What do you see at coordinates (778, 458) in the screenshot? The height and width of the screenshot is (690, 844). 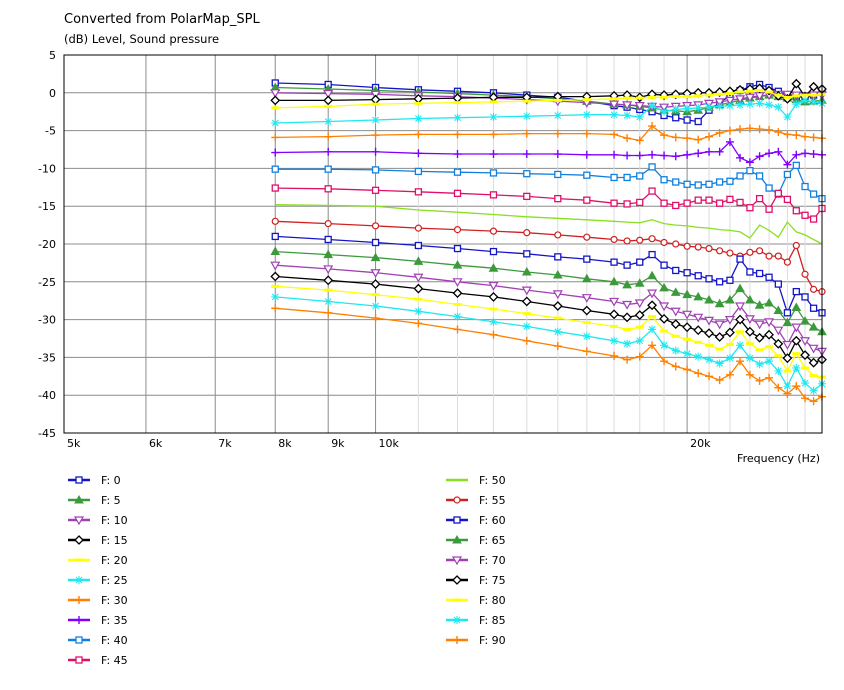 I see `x-axis-label: Frequency (Hz)` at bounding box center [778, 458].